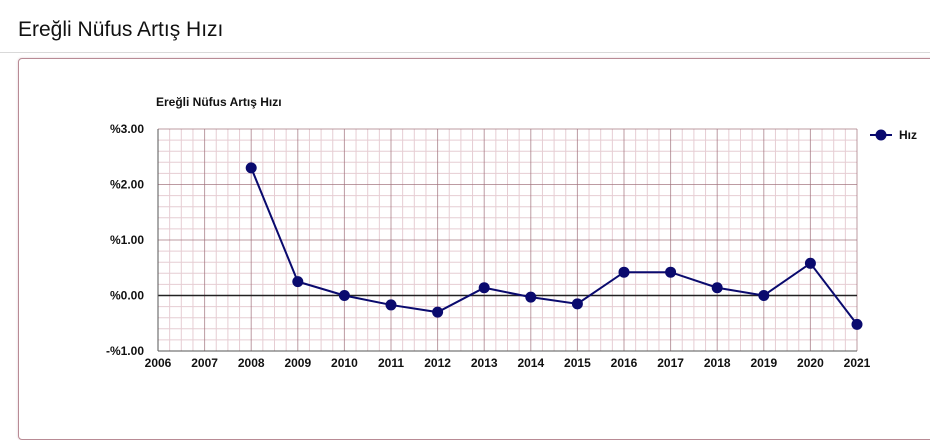  Describe the element at coordinates (391, 363) in the screenshot. I see `x-tick-label: 2011` at that location.